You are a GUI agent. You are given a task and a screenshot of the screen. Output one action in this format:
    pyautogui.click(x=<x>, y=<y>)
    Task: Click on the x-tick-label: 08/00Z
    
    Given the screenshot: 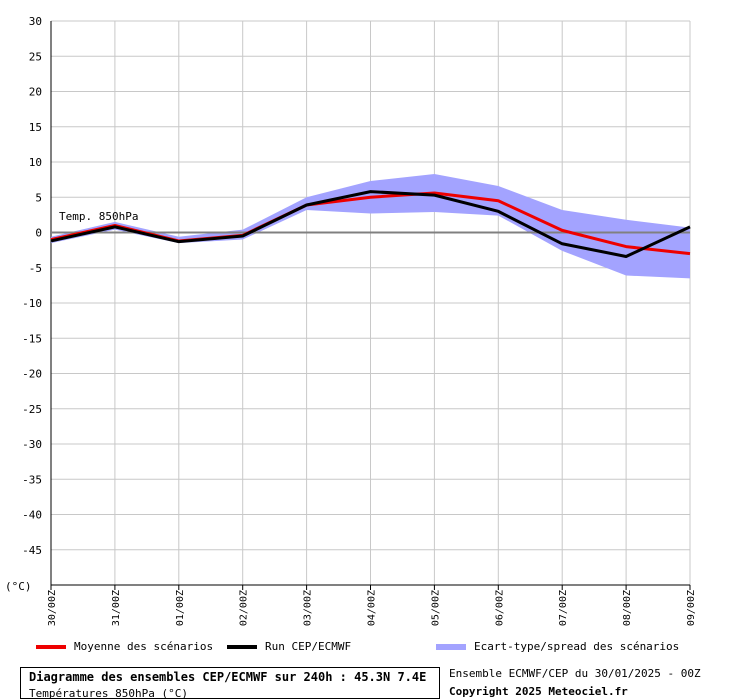 What is the action you would take?
    pyautogui.click(x=627, y=608)
    